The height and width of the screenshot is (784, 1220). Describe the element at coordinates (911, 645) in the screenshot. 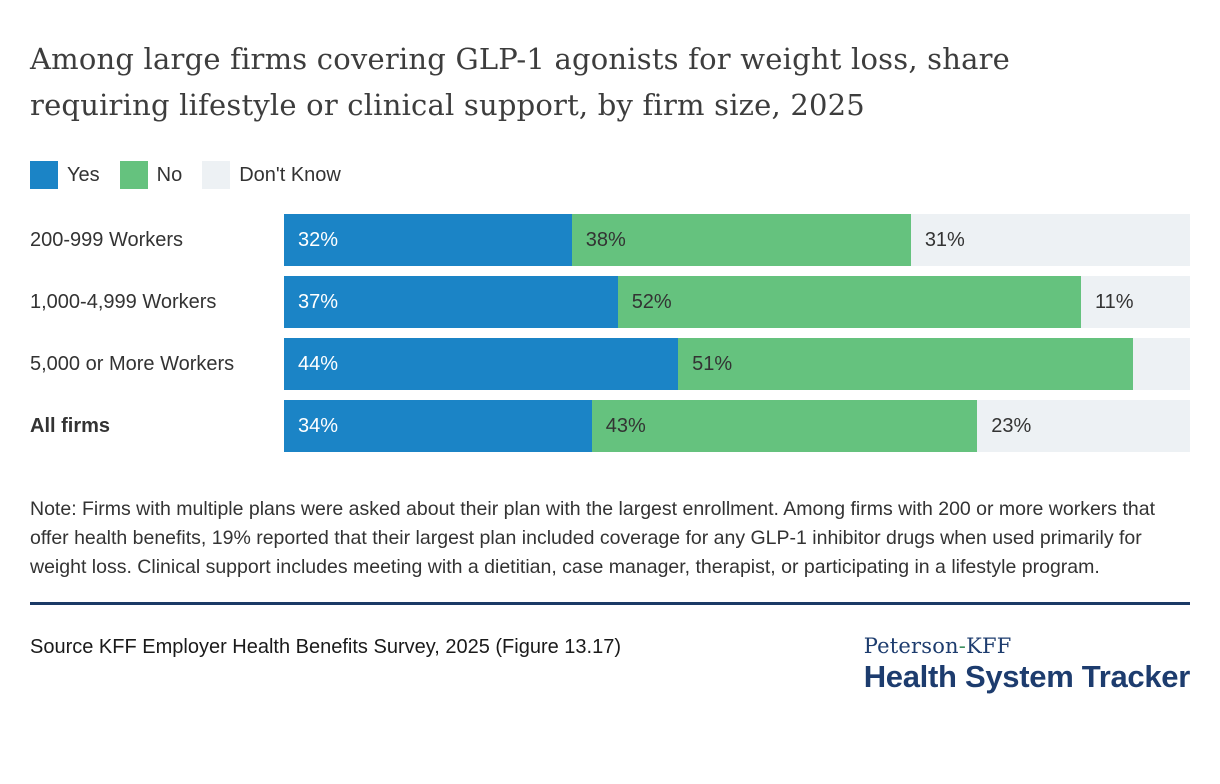

I see `logo-peterson-text: Peterson` at that location.